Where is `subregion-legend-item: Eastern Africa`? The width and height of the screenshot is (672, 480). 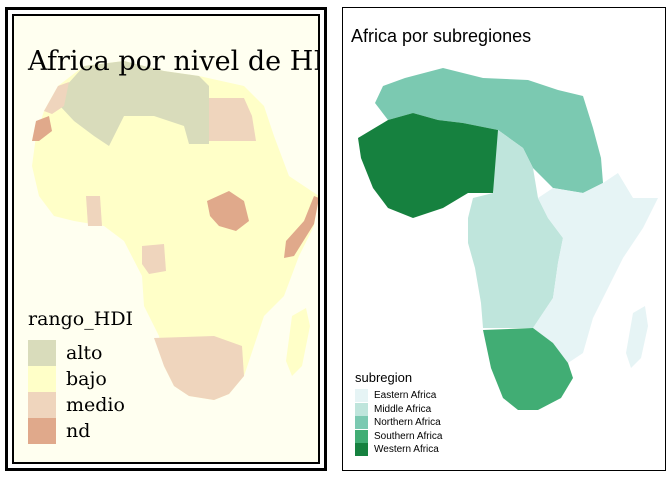
subregion-legend-item: Eastern Africa is located at coordinates (398, 396).